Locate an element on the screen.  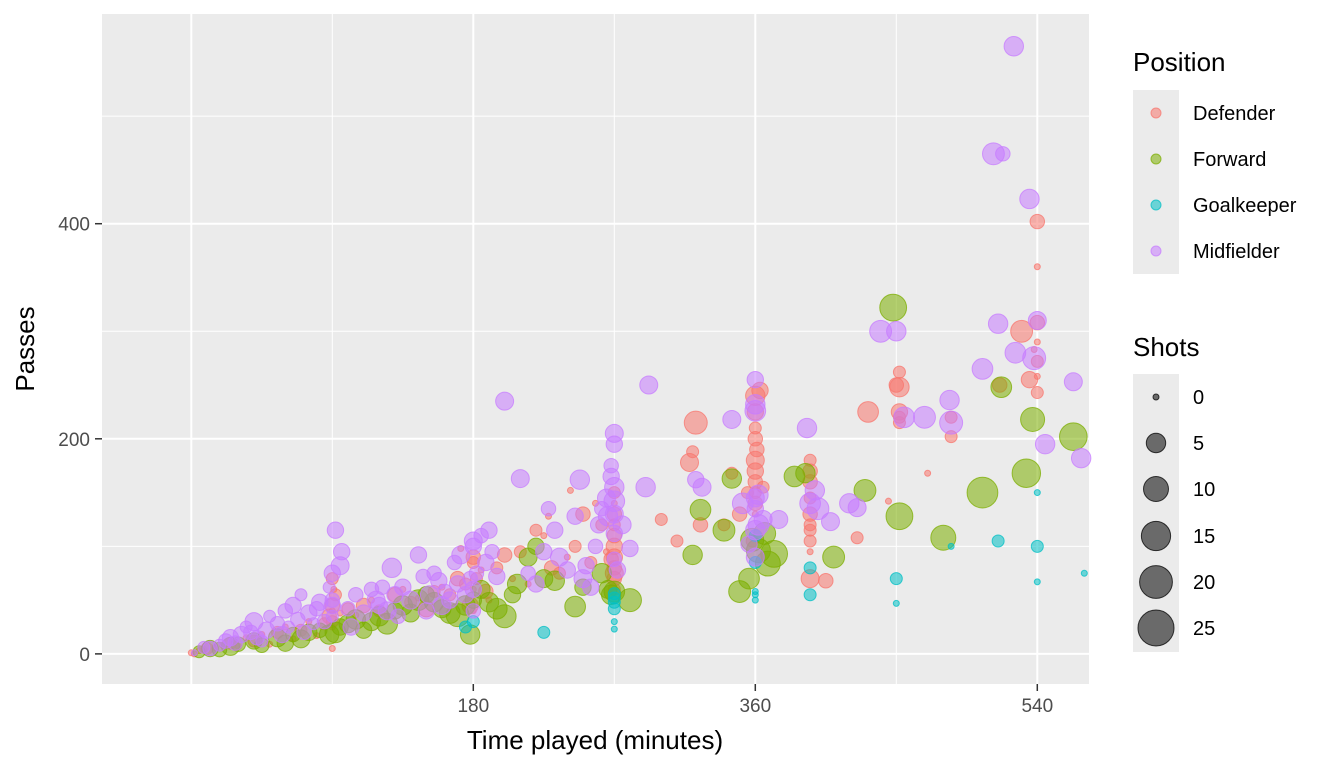
x-axis-ticks: 180 360 540 is located at coordinates (755, 700).